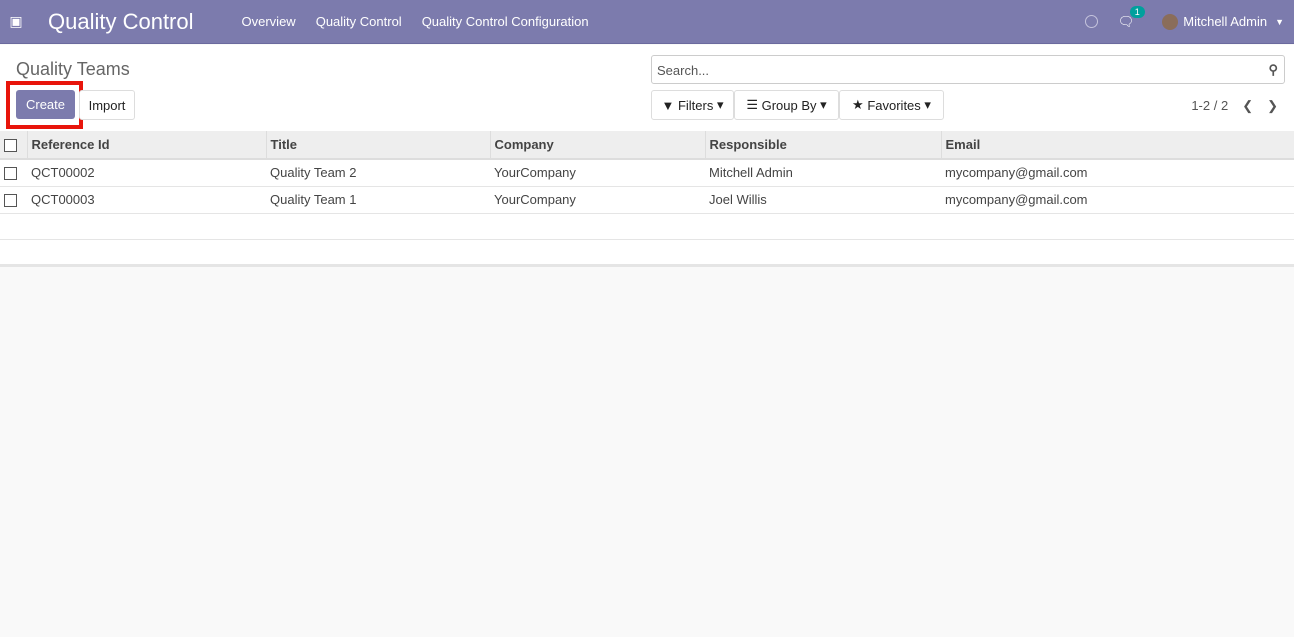  I want to click on cell: Quality Team 2, so click(378, 173).